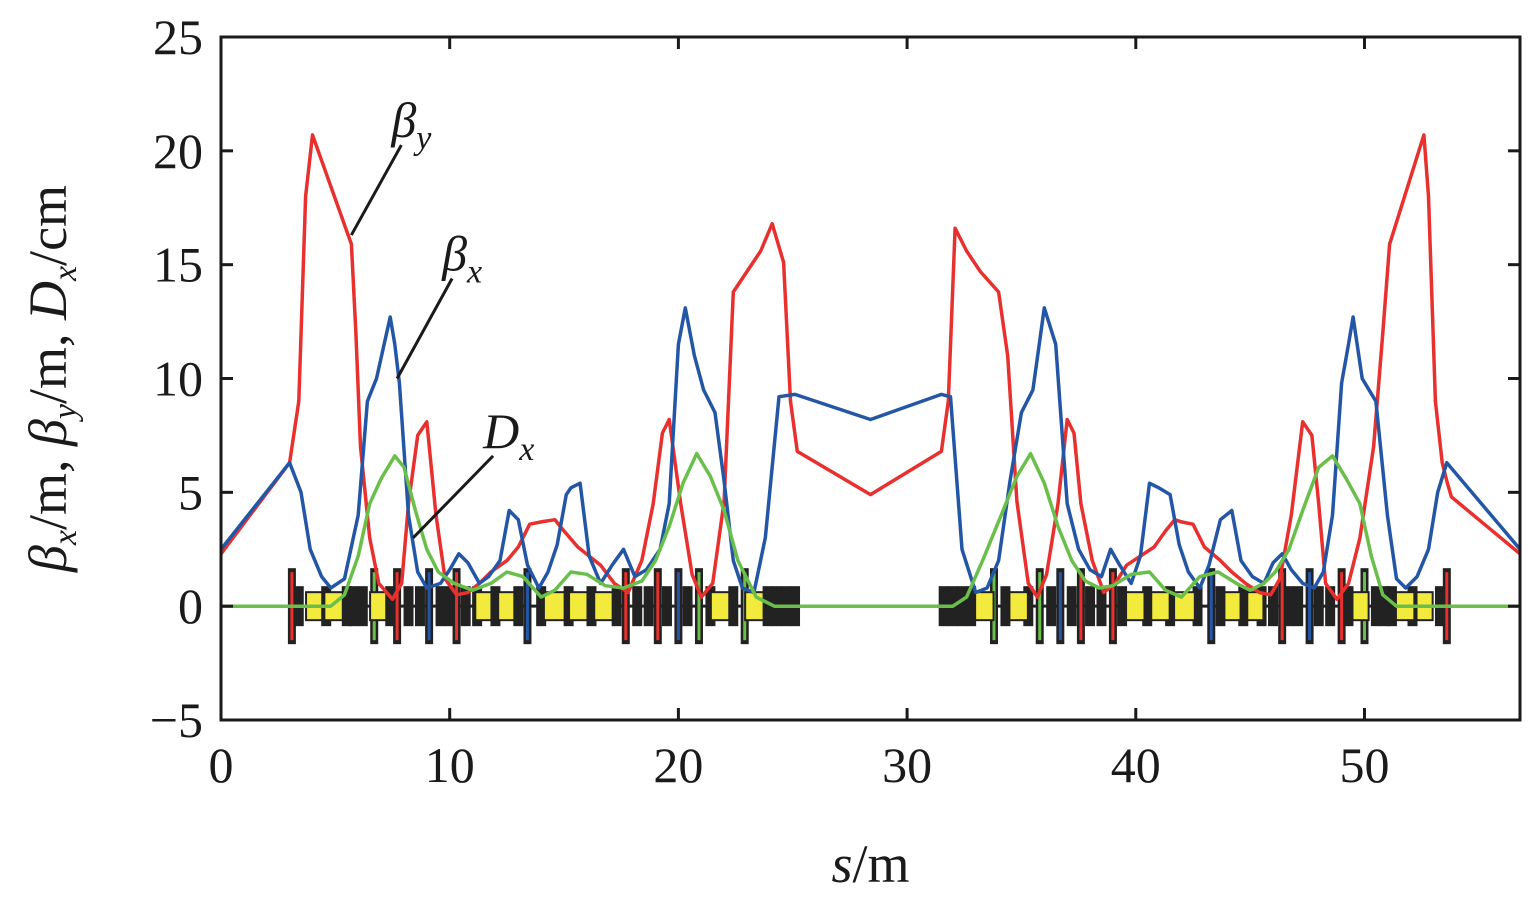  Describe the element at coordinates (176, 720) in the screenshot. I see `y-tick-label: −5` at that location.